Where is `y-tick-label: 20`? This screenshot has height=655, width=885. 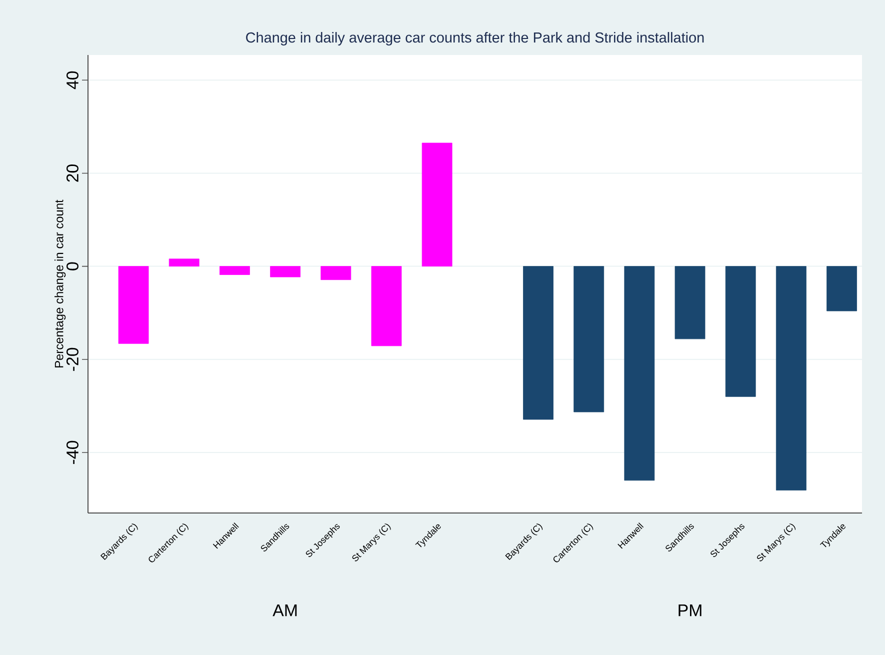
y-tick-label: 20 is located at coordinates (72, 173).